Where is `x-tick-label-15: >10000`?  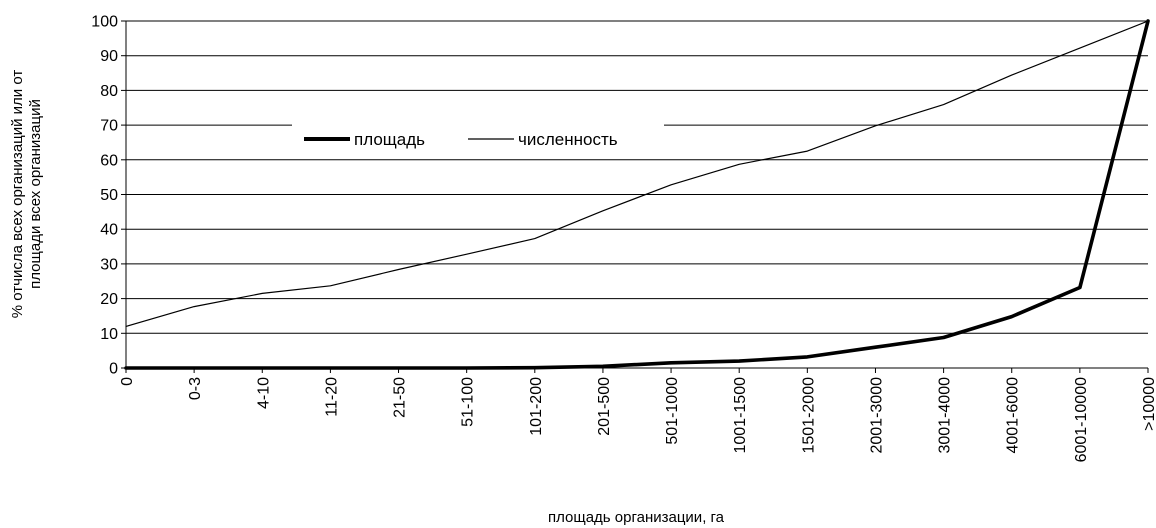
x-tick-label-15: >10000 is located at coordinates (1148, 404).